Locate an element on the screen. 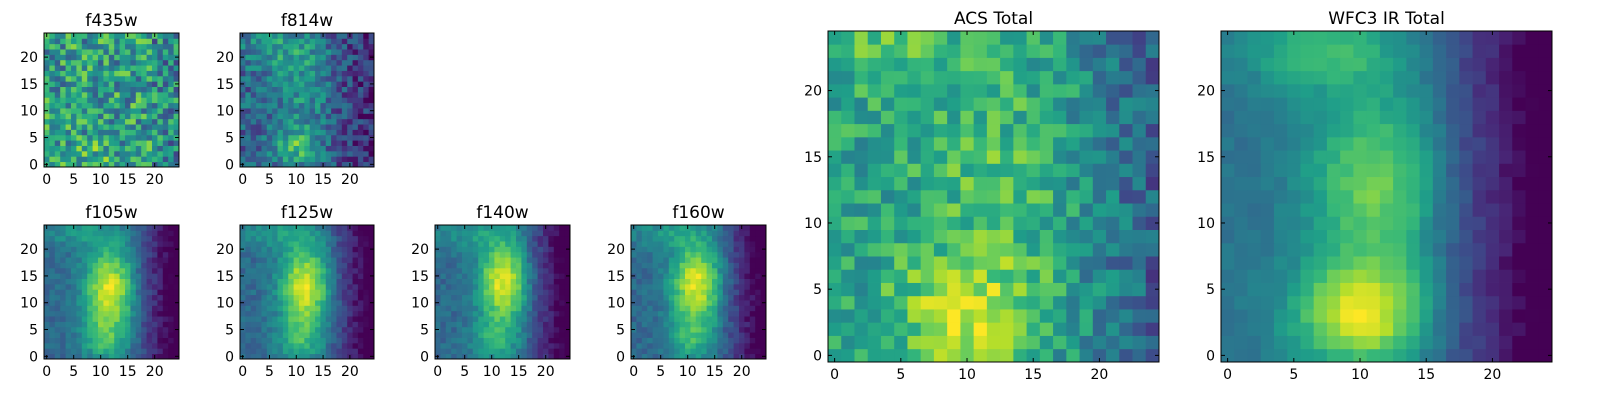 The width and height of the screenshot is (1600, 400). x-tick-label: 15 is located at coordinates (715, 372).